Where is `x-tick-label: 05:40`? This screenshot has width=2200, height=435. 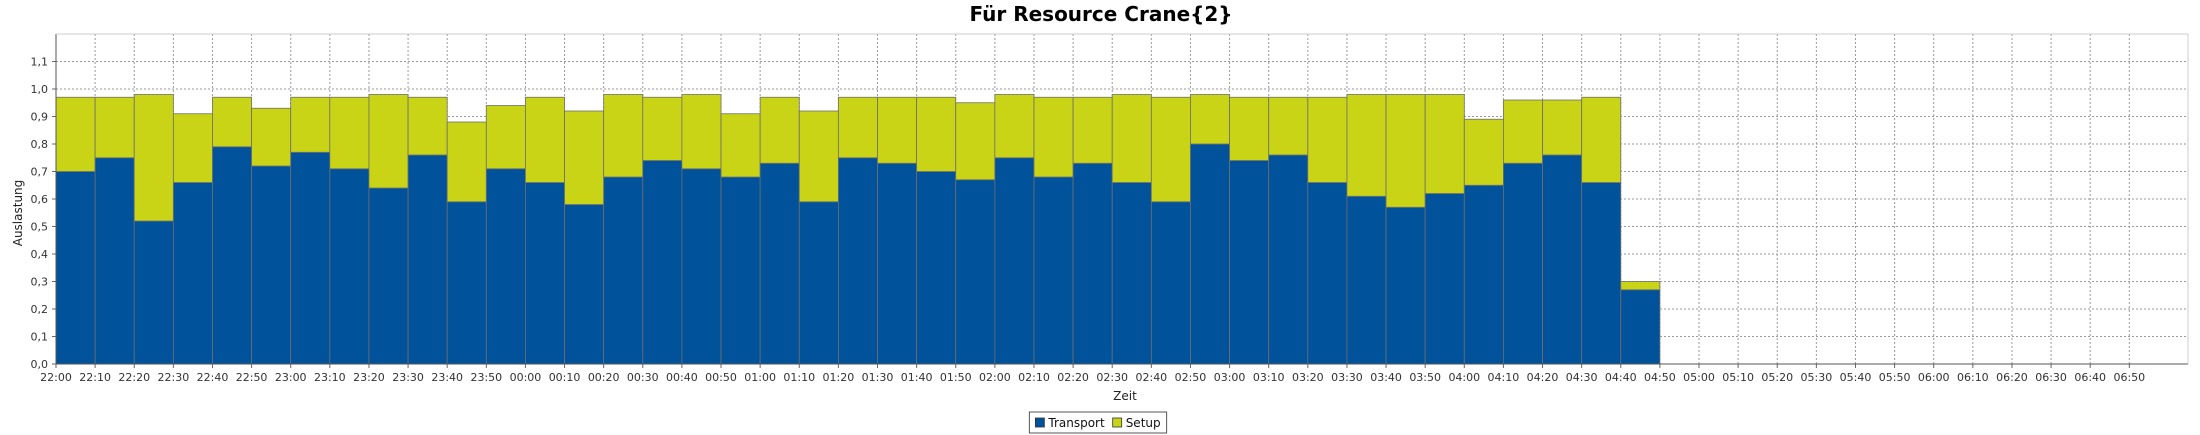
x-tick-label: 05:40 is located at coordinates (1856, 377).